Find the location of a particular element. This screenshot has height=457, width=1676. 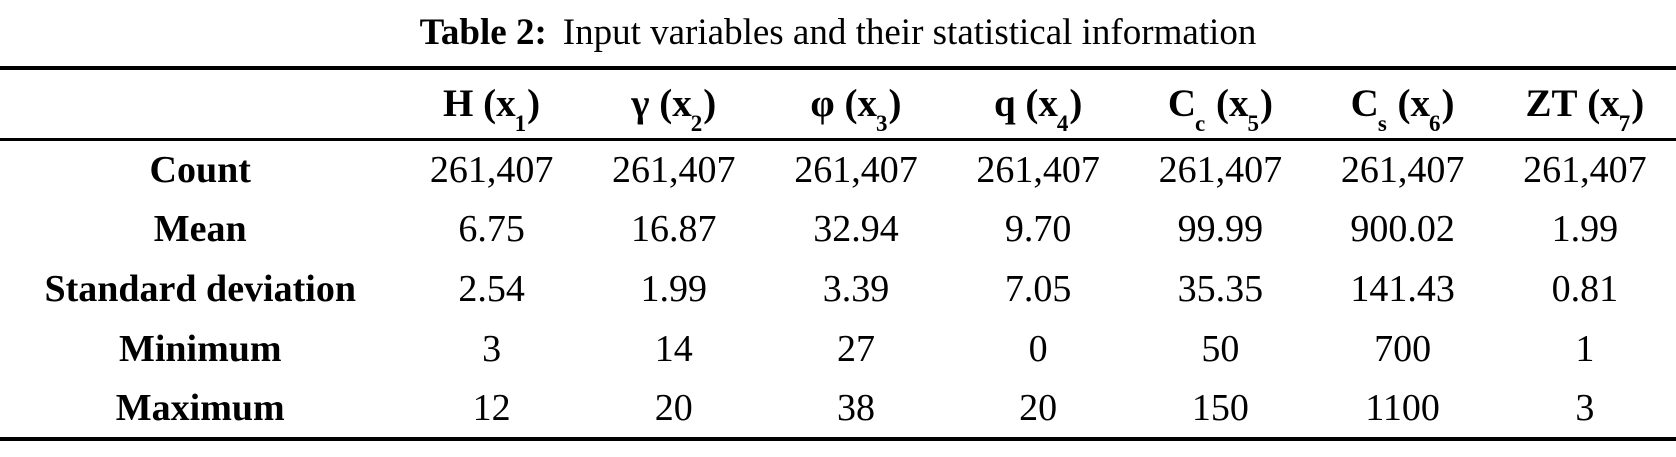

table-cell: 16.87 is located at coordinates (674, 229).